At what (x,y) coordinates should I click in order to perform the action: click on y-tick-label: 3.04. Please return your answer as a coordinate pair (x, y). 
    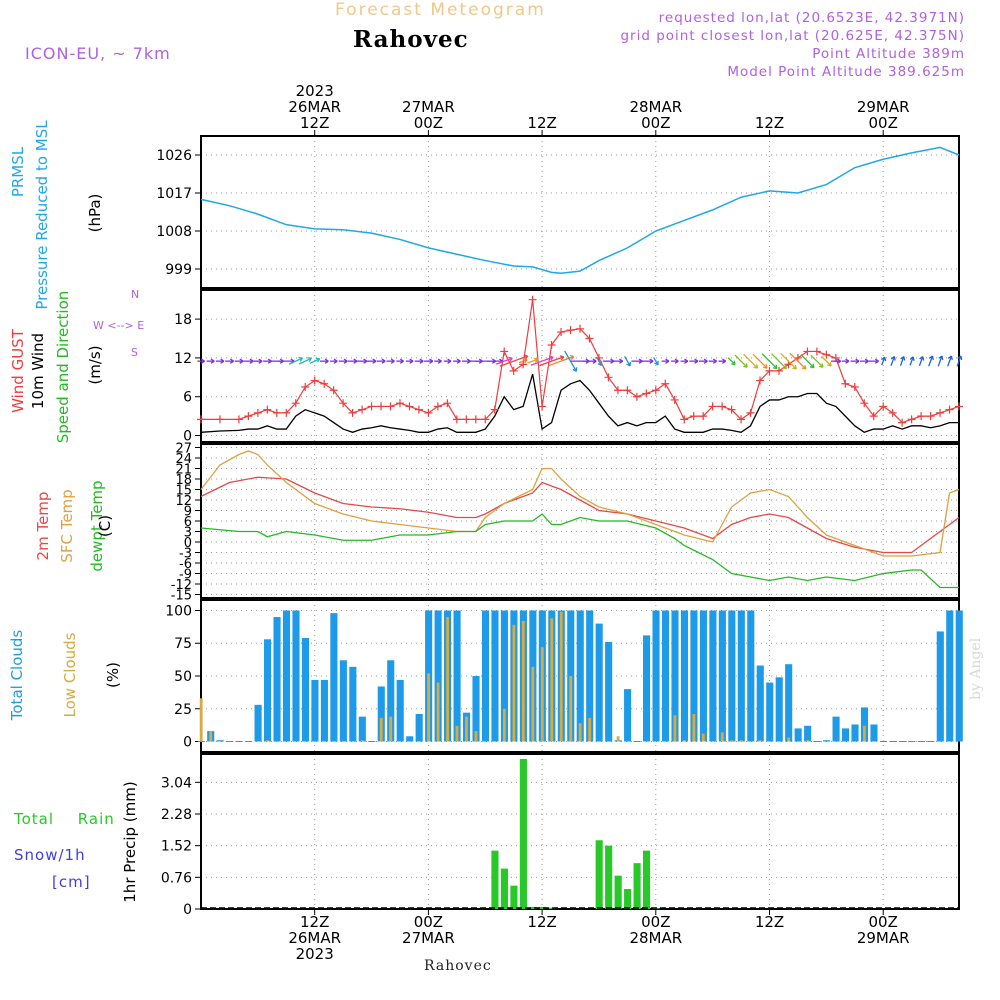
    Looking at the image, I should click on (176, 783).